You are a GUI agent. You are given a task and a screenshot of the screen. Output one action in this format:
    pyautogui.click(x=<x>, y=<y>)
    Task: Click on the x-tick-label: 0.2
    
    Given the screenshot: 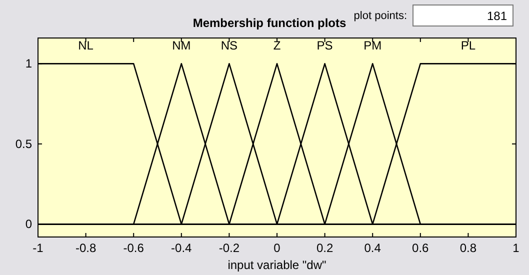 What is the action you would take?
    pyautogui.click(x=325, y=248)
    